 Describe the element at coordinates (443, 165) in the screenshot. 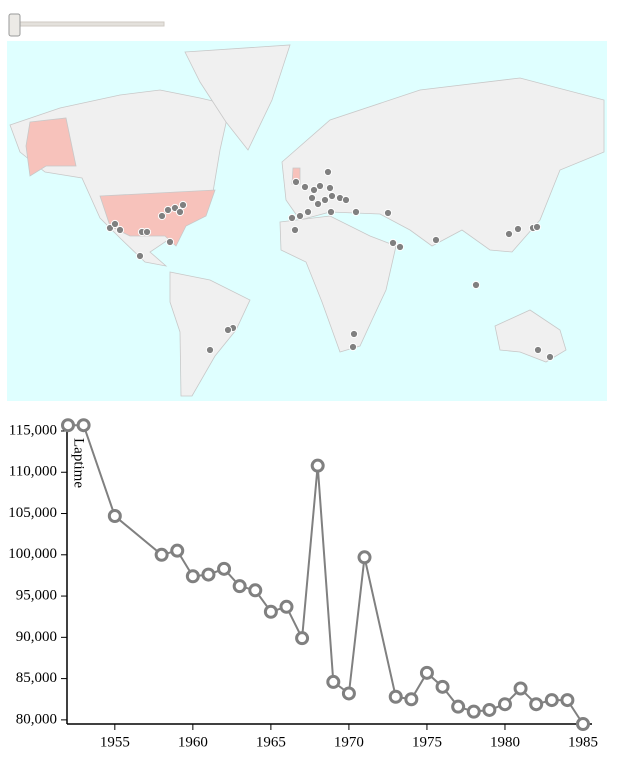

I see `eurasia` at that location.